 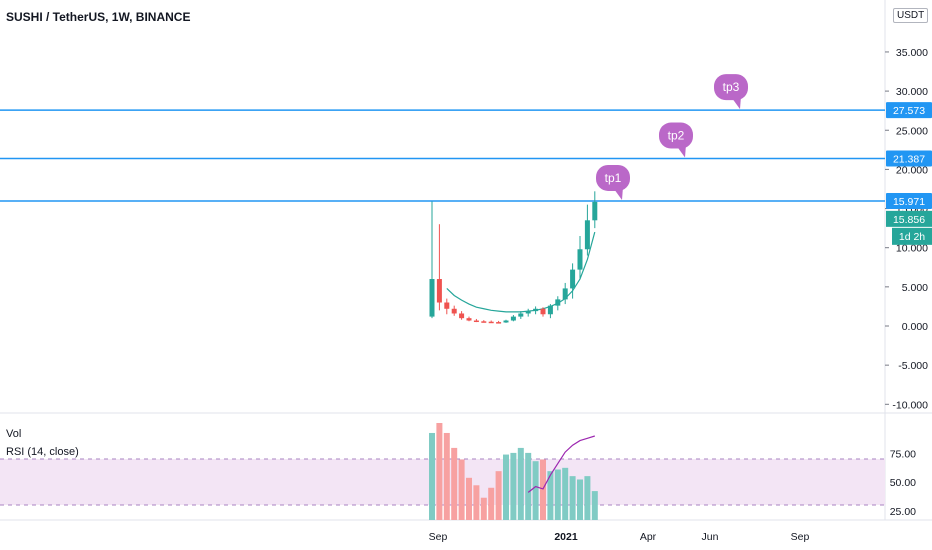 I want to click on callout-tp3, so click(x=731, y=87).